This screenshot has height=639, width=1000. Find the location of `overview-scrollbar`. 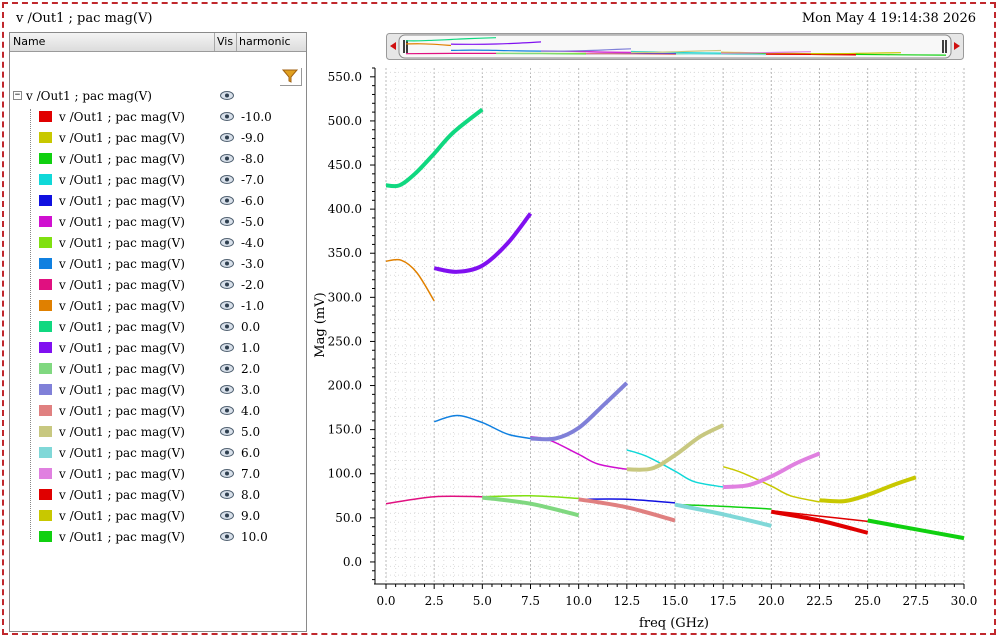

overview-scrollbar is located at coordinates (675, 46).